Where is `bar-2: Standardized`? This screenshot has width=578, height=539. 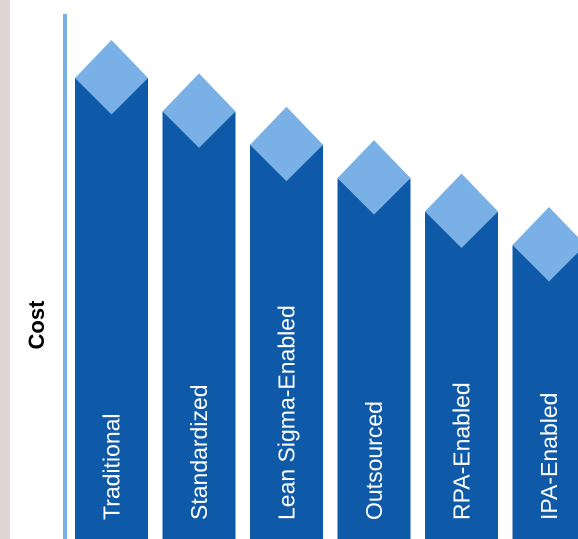 bar-2: Standardized is located at coordinates (199, 306).